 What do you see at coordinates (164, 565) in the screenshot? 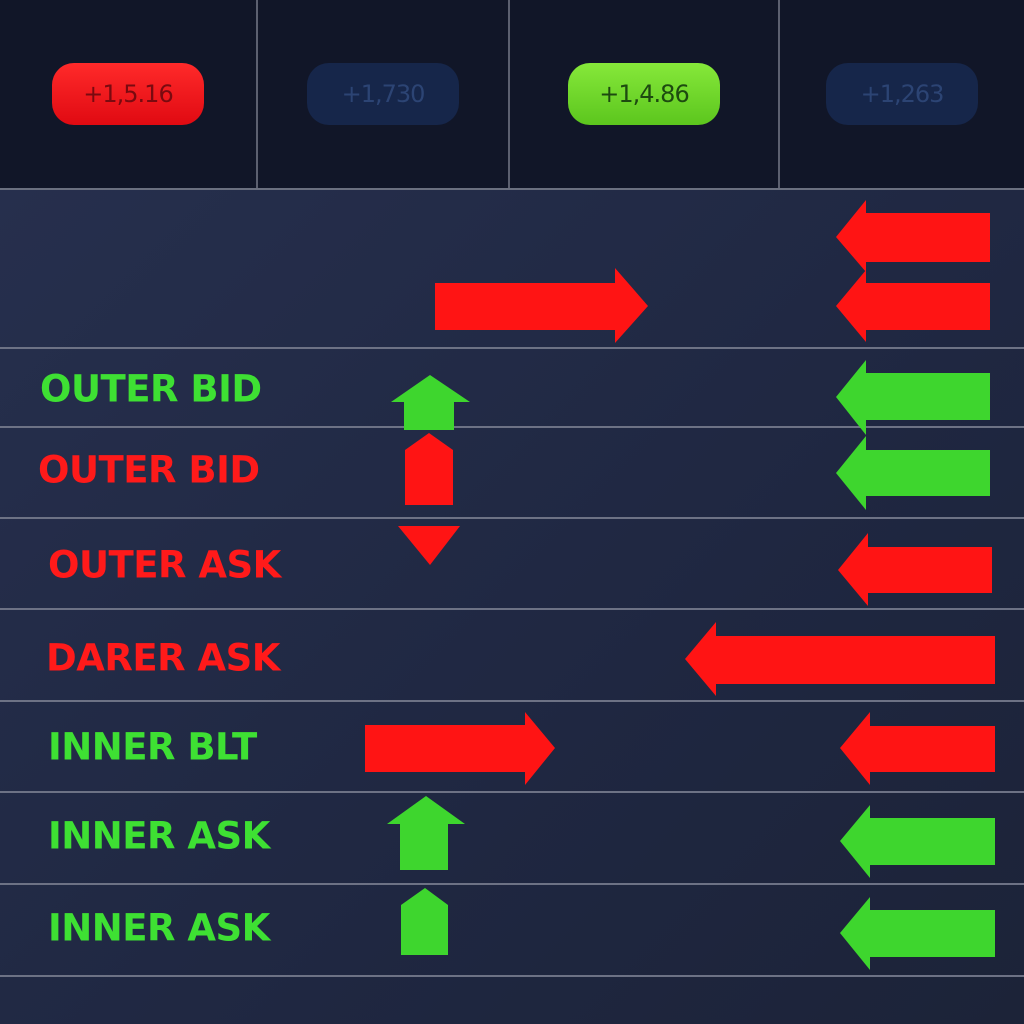
I see `row-label: OUTER ASK` at bounding box center [164, 565].